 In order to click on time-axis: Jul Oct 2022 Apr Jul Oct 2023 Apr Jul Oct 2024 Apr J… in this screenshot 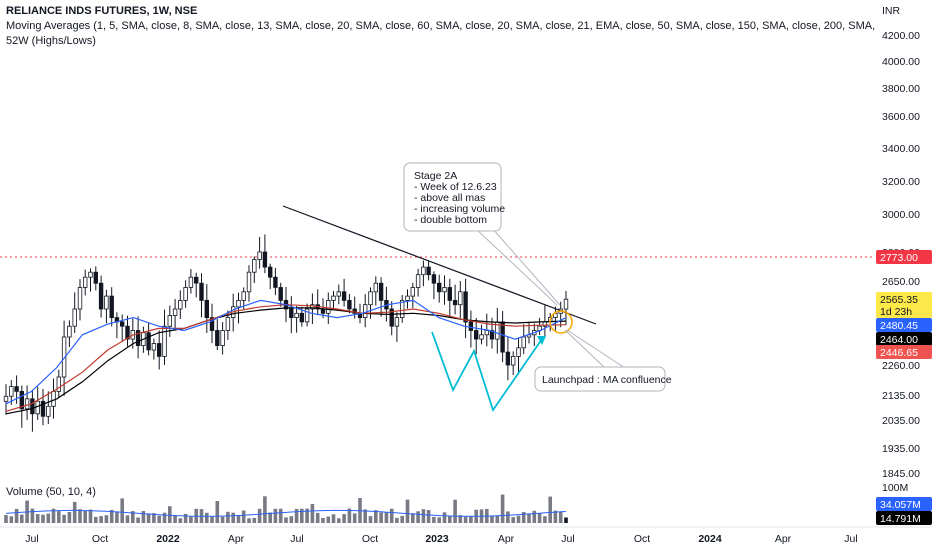, I will do `click(441, 539)`.